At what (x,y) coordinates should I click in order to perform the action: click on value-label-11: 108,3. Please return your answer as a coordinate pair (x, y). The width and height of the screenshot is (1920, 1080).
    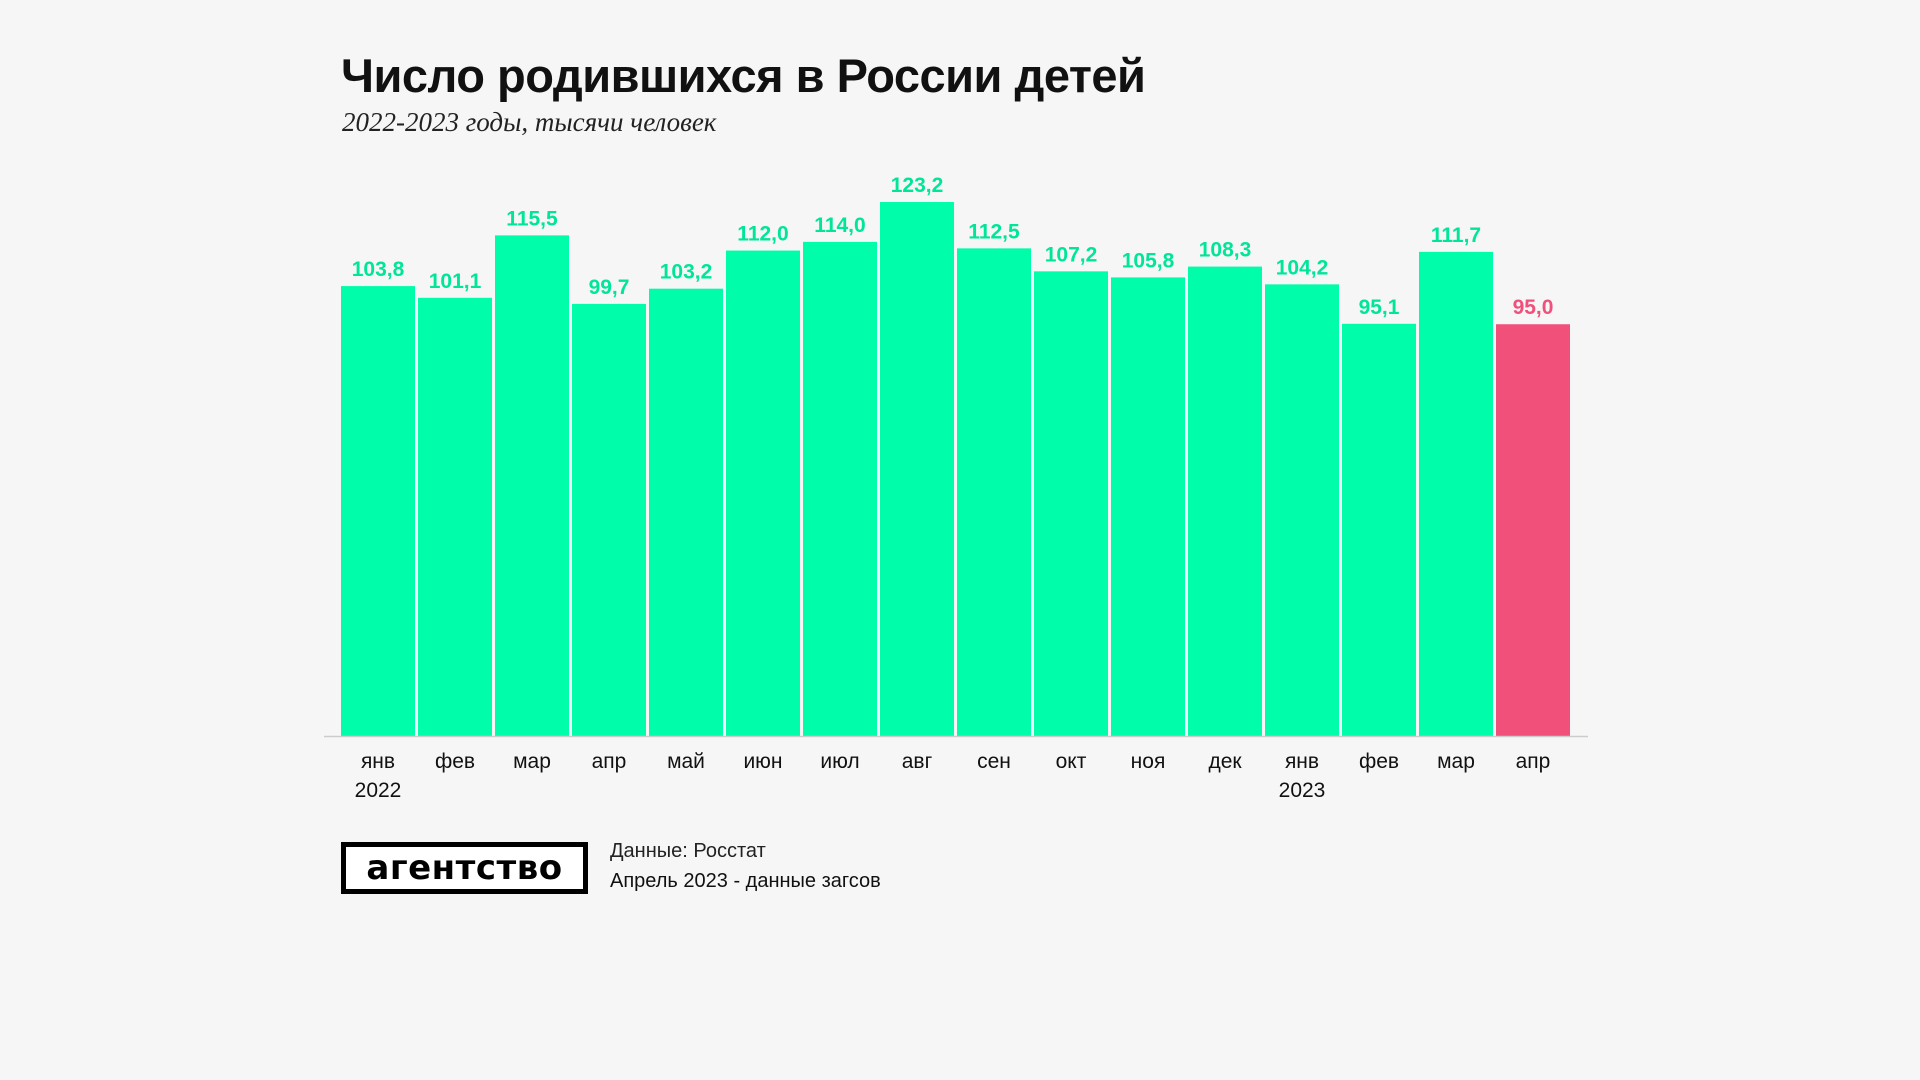
    Looking at the image, I should click on (1225, 250).